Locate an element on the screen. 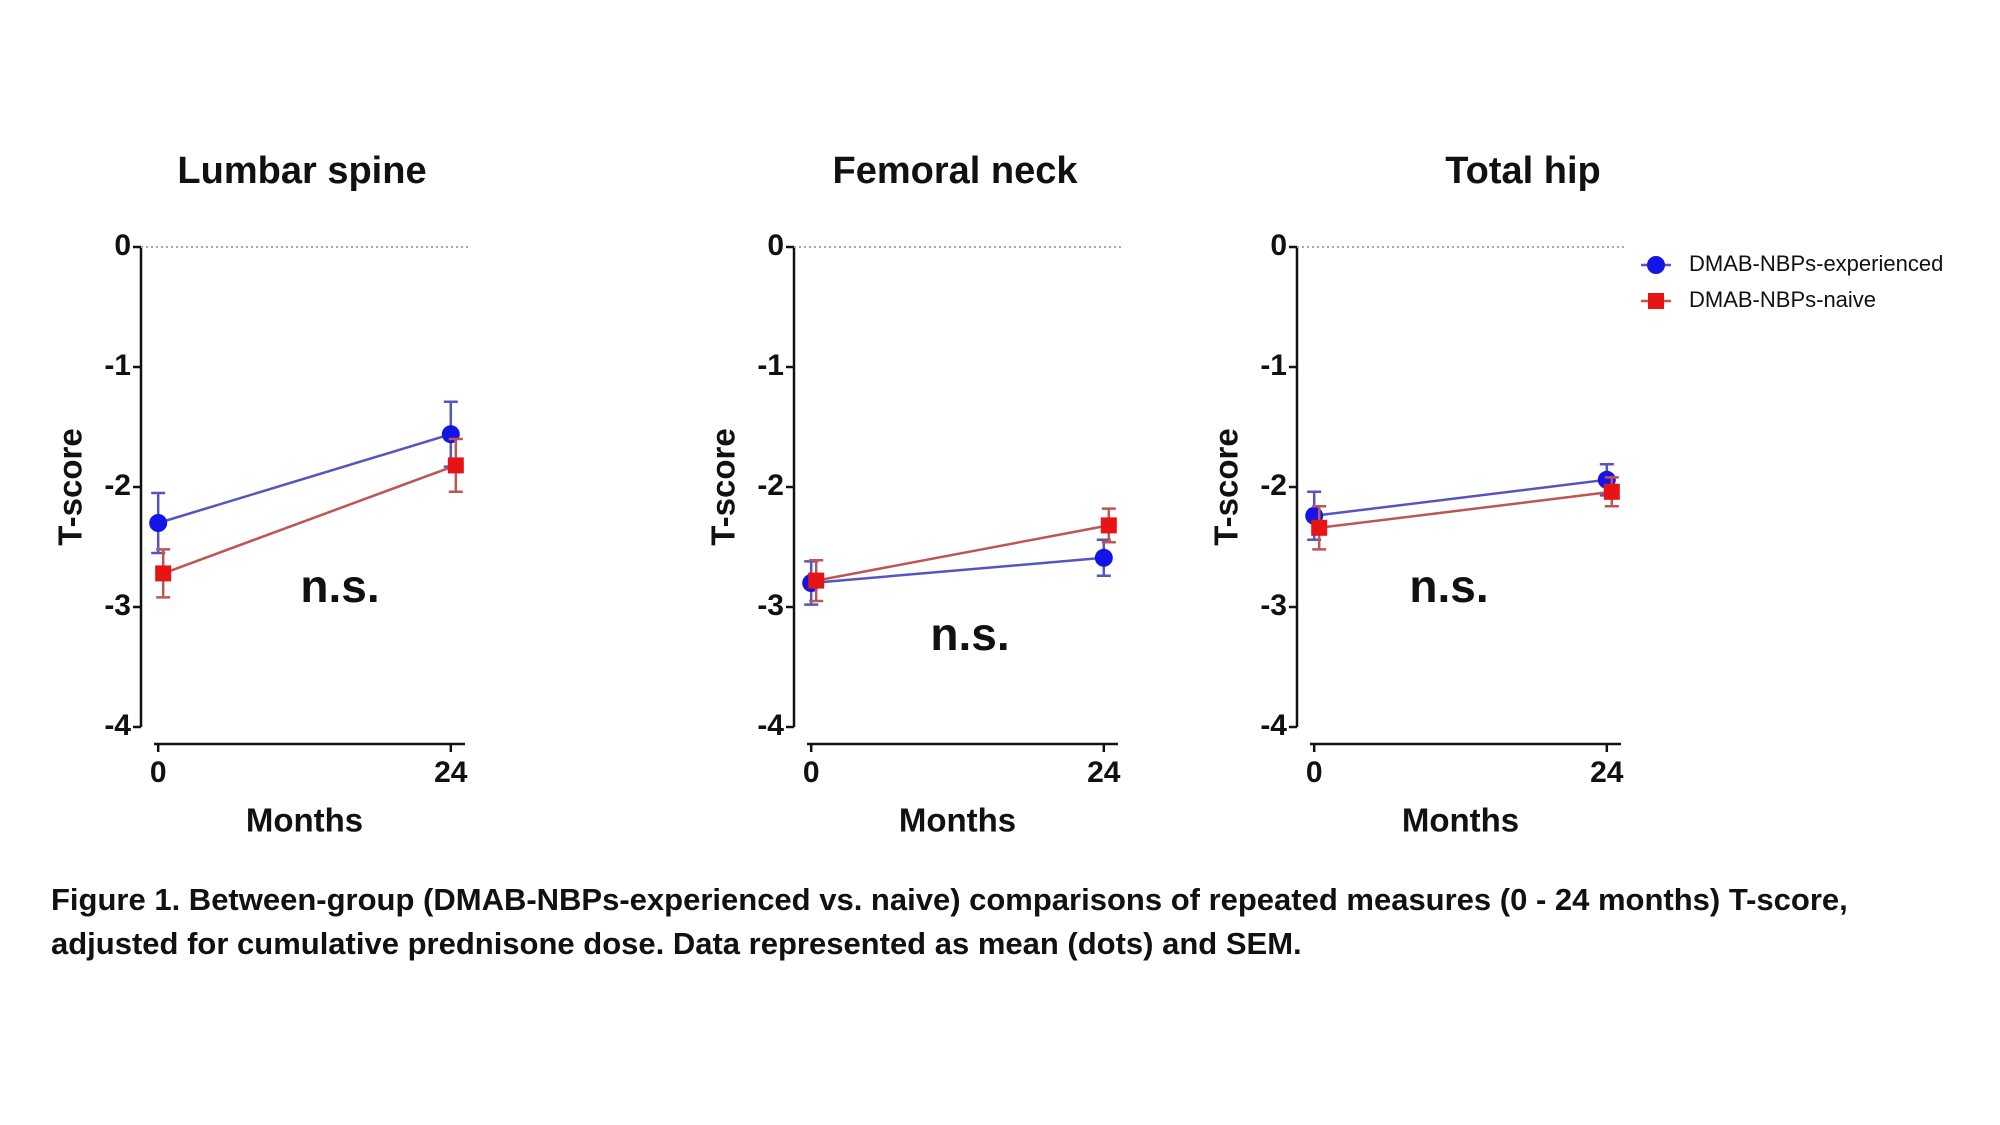 The height and width of the screenshot is (1125, 2000). chart-title: Total hip is located at coordinates (1523, 171).